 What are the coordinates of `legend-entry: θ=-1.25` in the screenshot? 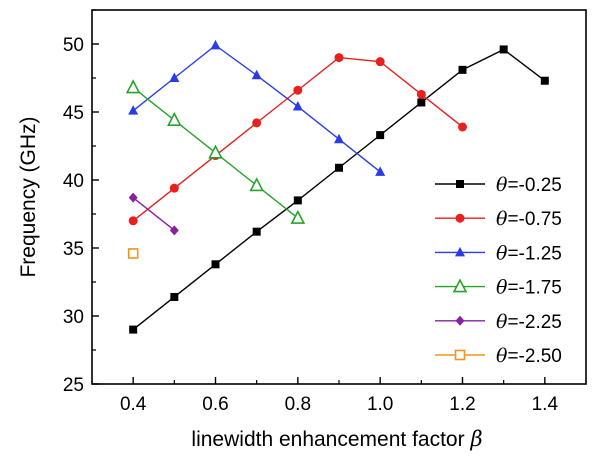 It's located at (498, 253).